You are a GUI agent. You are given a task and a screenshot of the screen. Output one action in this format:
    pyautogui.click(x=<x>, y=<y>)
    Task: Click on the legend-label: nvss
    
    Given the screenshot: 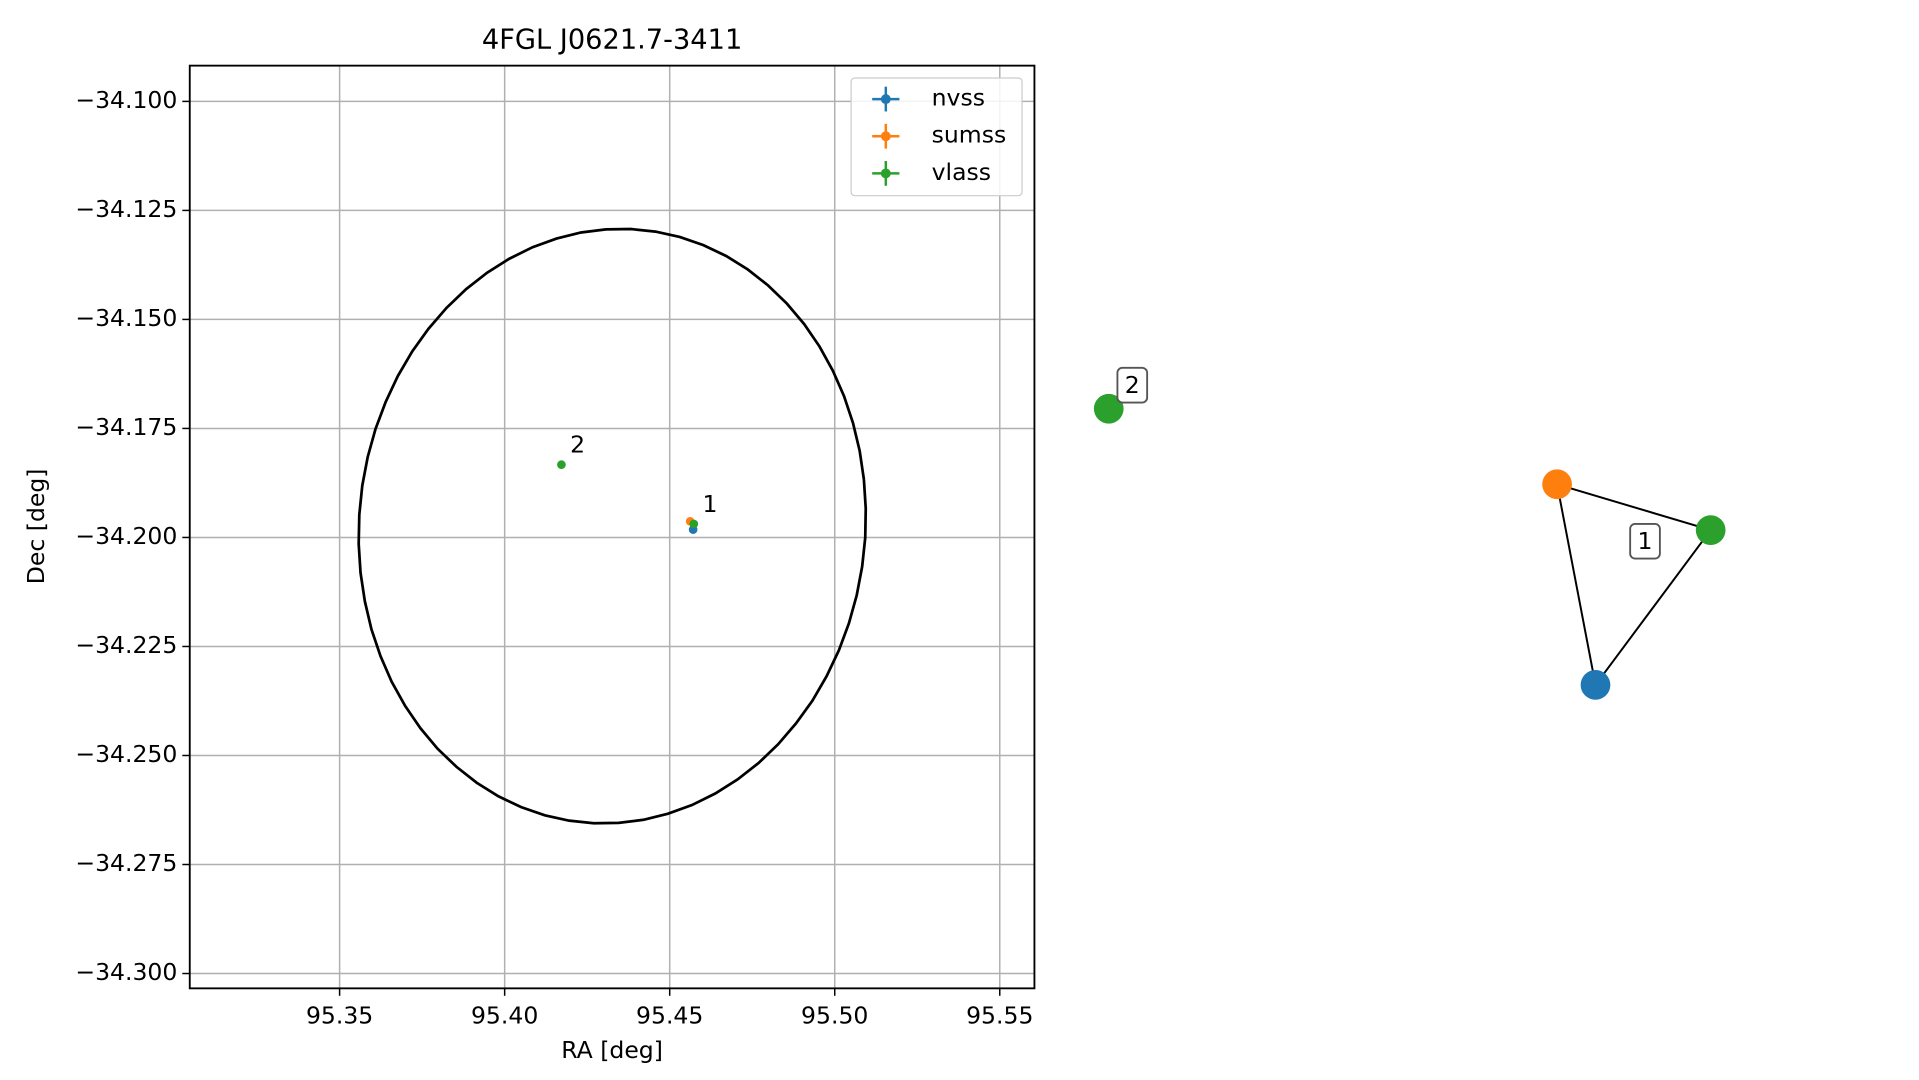 What is the action you would take?
    pyautogui.click(x=958, y=98)
    